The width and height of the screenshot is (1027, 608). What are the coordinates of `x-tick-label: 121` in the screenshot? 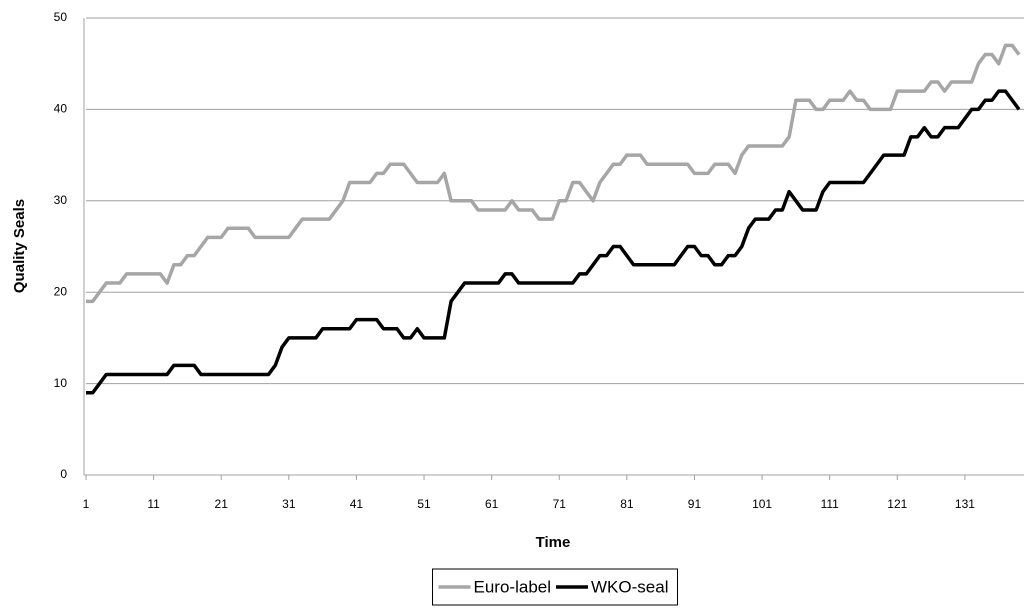 It's located at (897, 504).